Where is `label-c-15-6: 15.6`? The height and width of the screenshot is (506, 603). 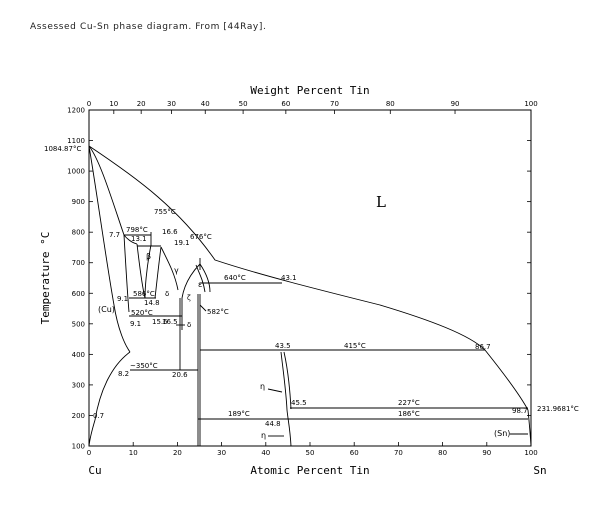 label-c-15-6: 15.6 is located at coordinates (160, 322).